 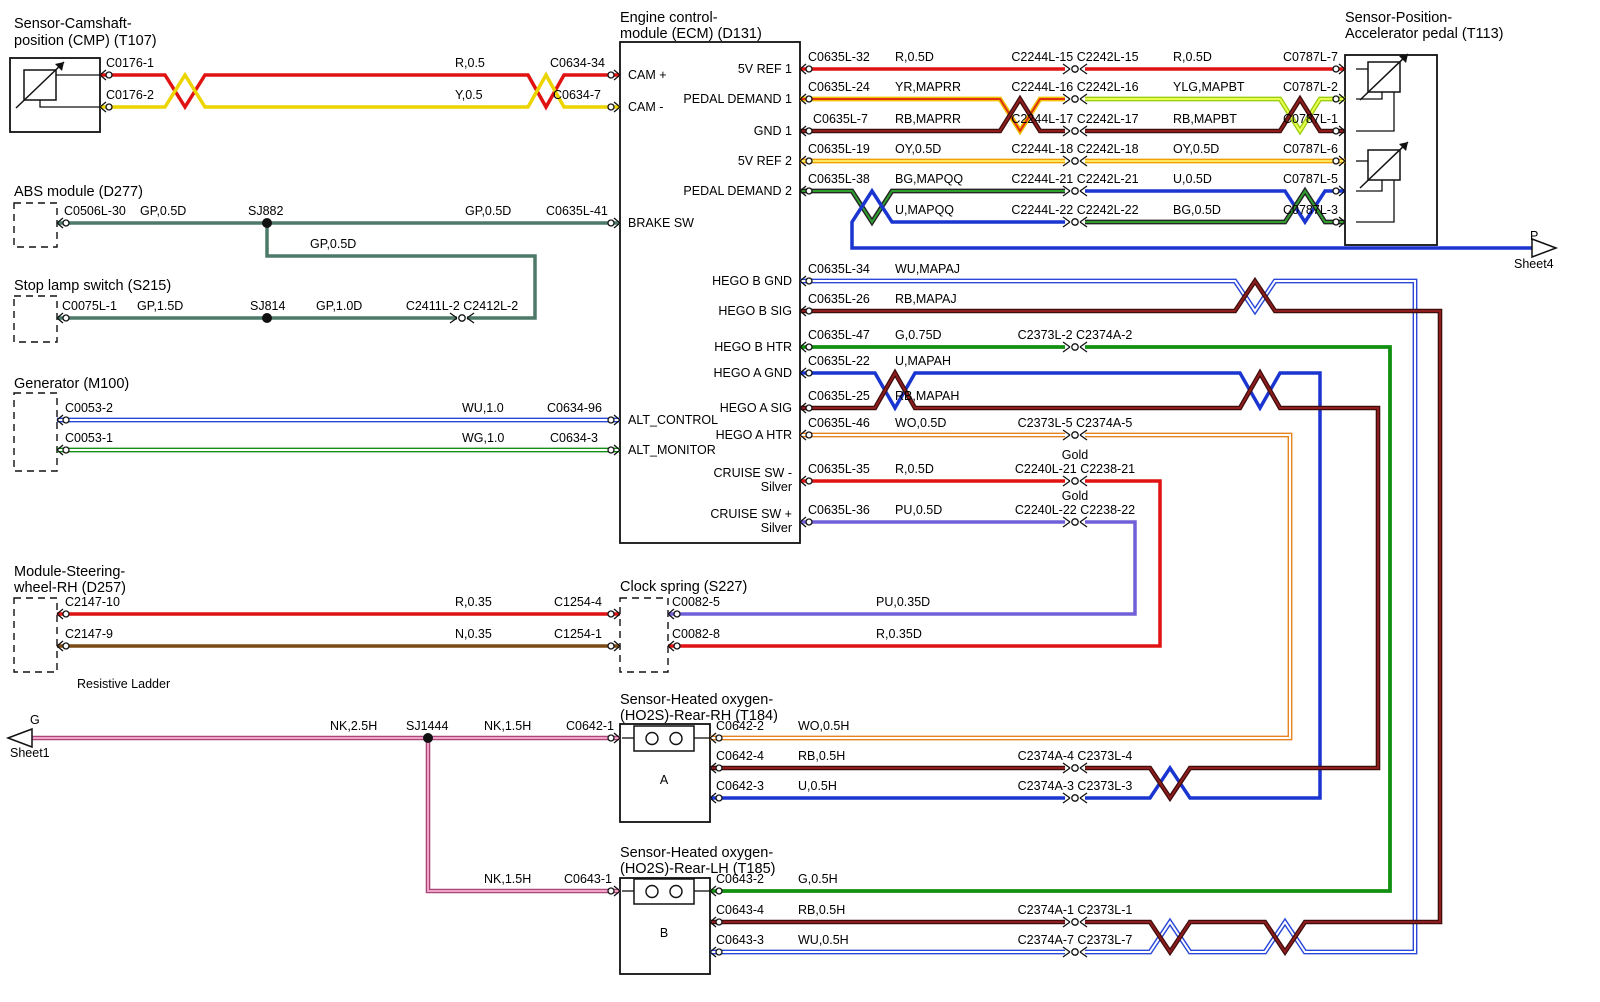 I want to click on diagram-label: ALT_CONTROL, so click(x=673, y=420).